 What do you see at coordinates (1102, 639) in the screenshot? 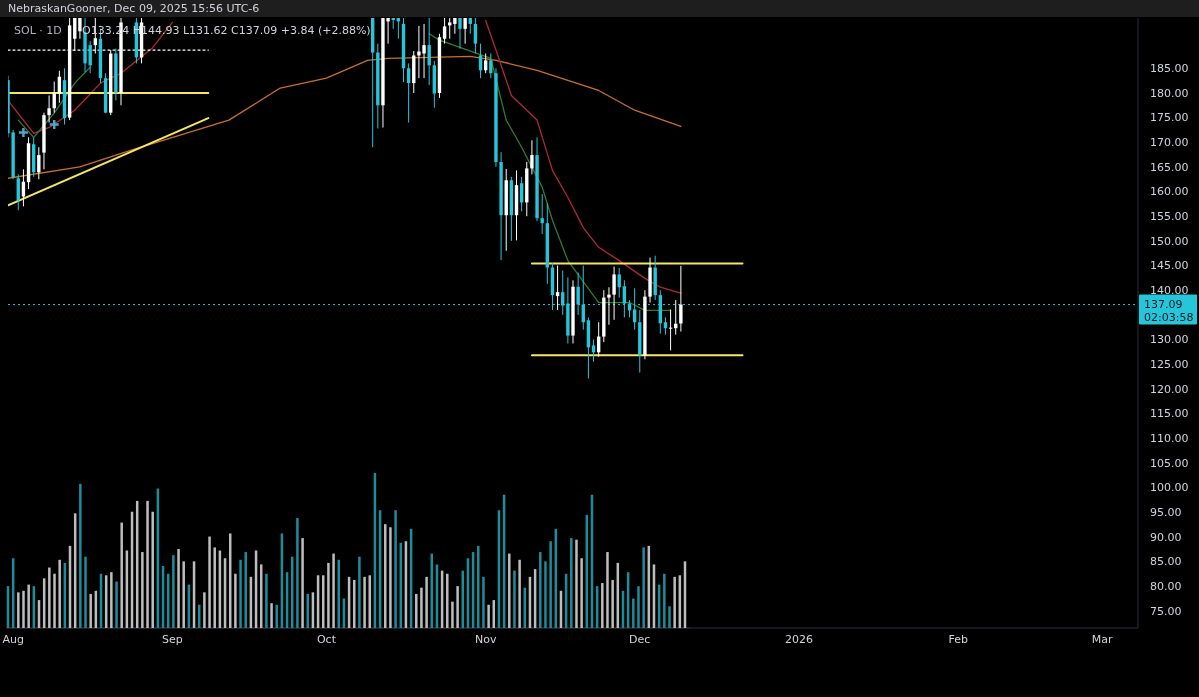
I see `x-tick-label: Mar` at bounding box center [1102, 639].